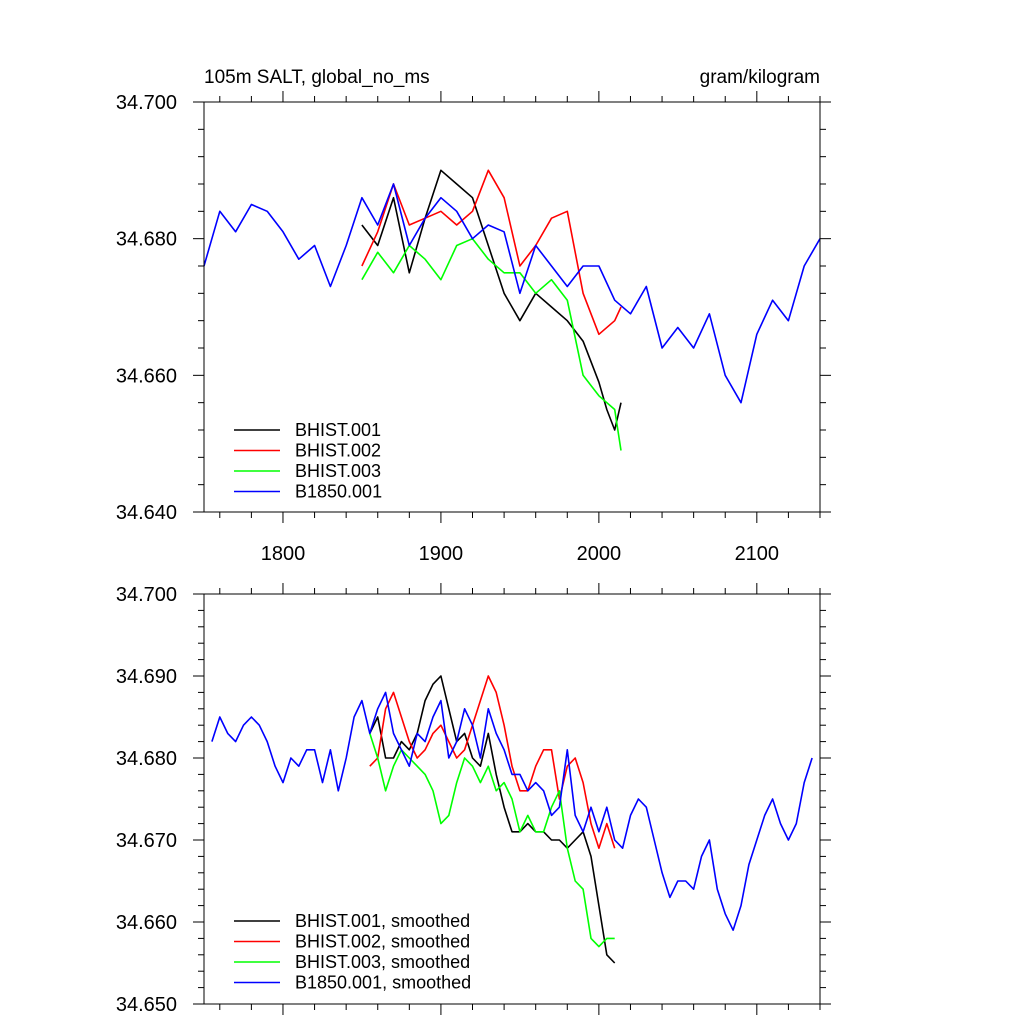 This screenshot has height=1024, width=1024. What do you see at coordinates (283, 554) in the screenshot?
I see `x-tick-label: 1800` at bounding box center [283, 554].